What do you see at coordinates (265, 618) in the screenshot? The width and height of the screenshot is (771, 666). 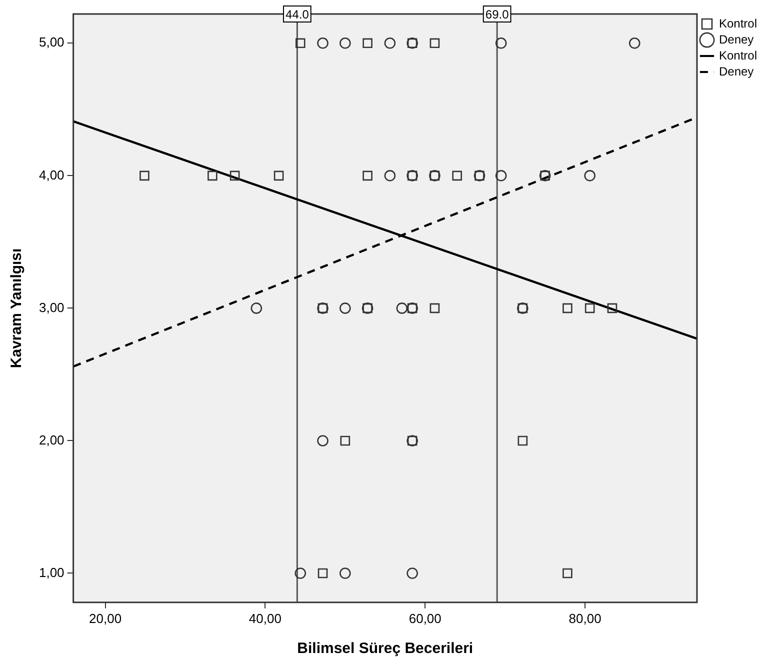 I see `x-tick-label: 40,00` at bounding box center [265, 618].